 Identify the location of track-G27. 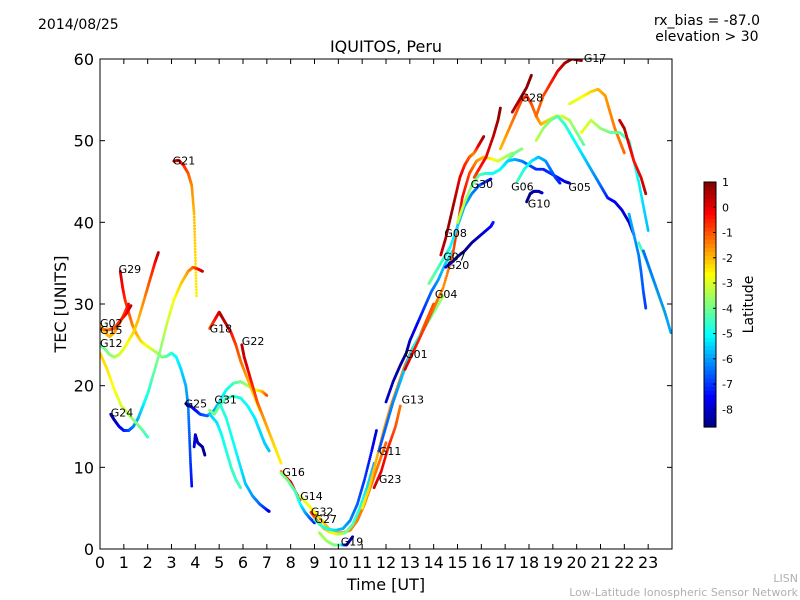
(345, 480).